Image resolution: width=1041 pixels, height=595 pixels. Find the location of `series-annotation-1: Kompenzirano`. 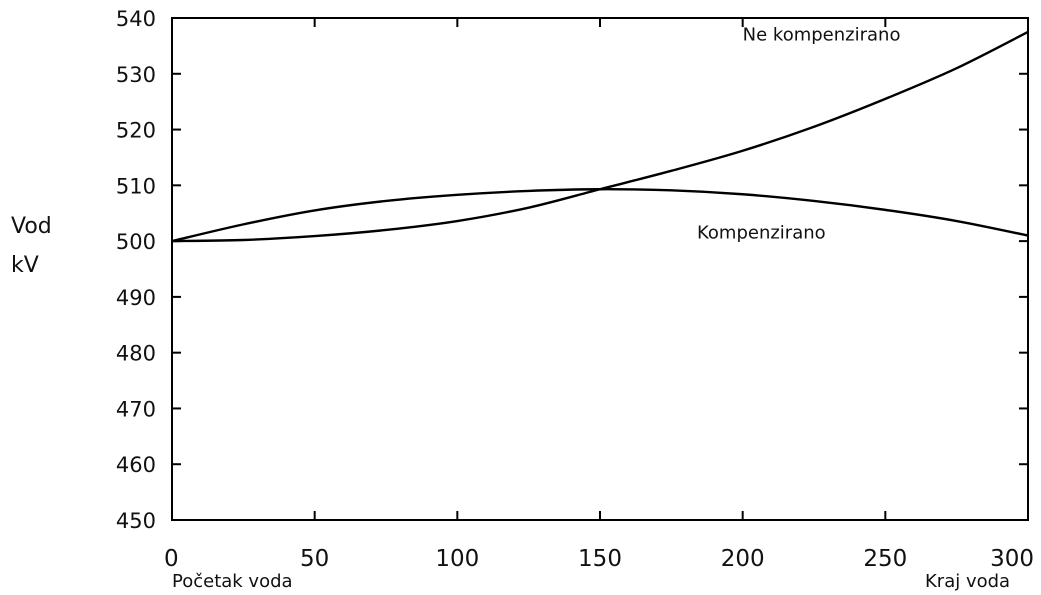

series-annotation-1: Kompenzirano is located at coordinates (761, 232).